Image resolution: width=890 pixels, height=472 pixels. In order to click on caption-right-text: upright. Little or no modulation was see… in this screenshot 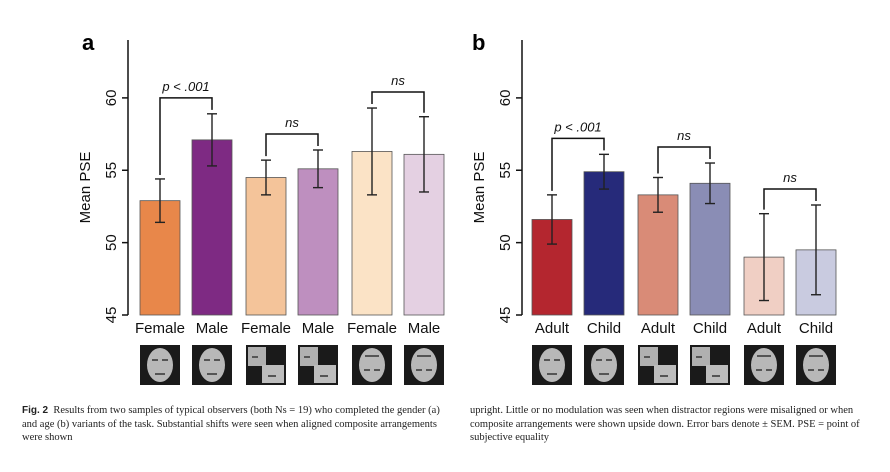, I will do `click(665, 424)`.